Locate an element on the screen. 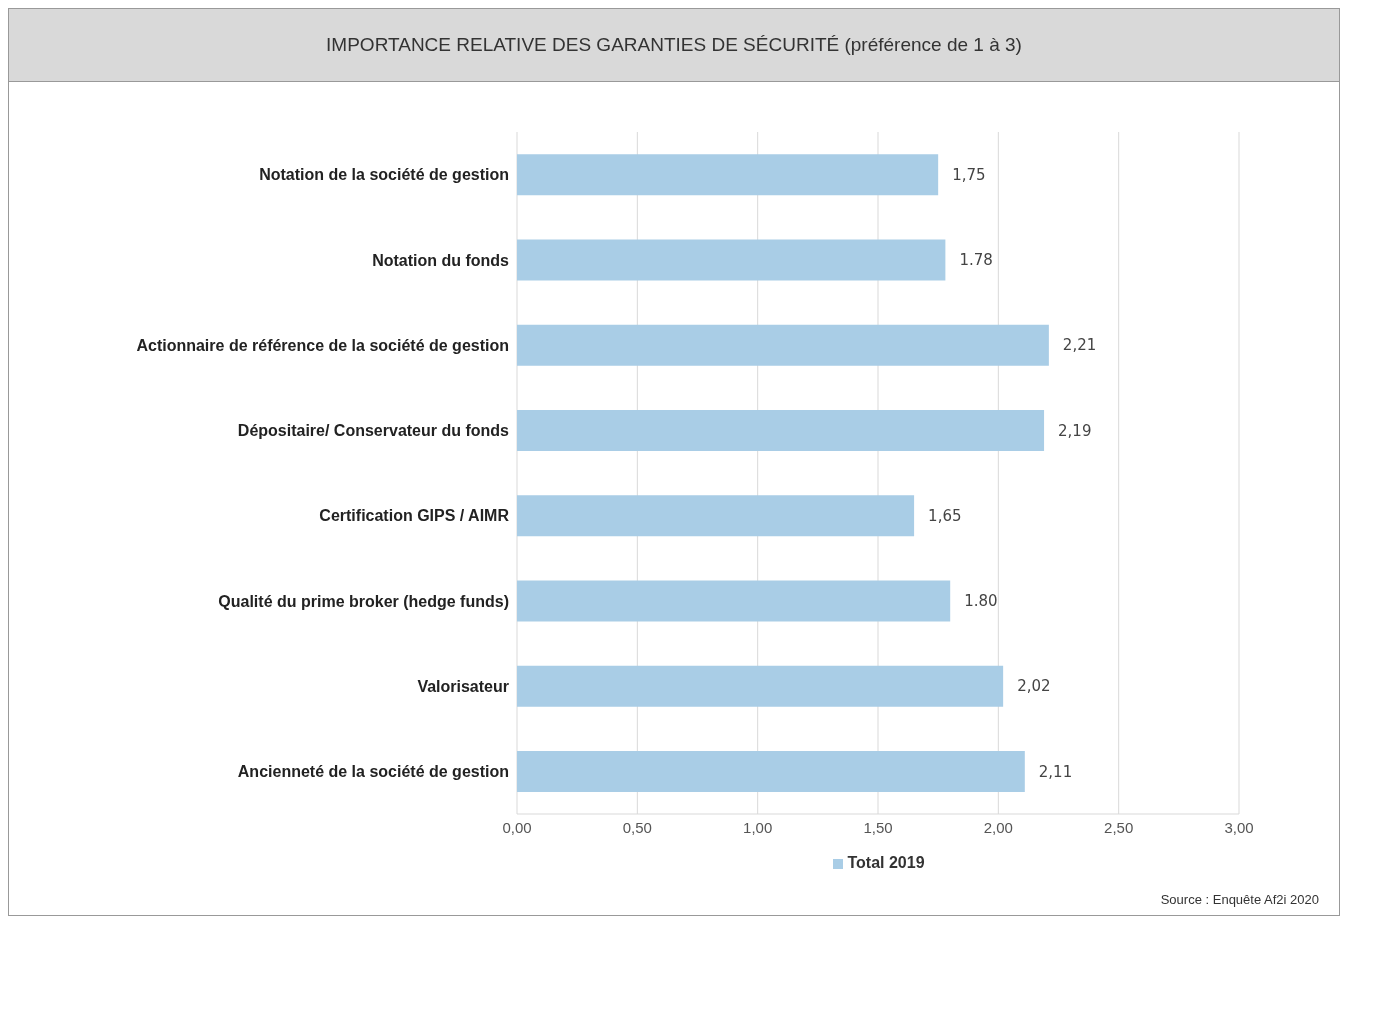 The height and width of the screenshot is (1016, 1373). x-tick-label: 2,00 is located at coordinates (998, 827).